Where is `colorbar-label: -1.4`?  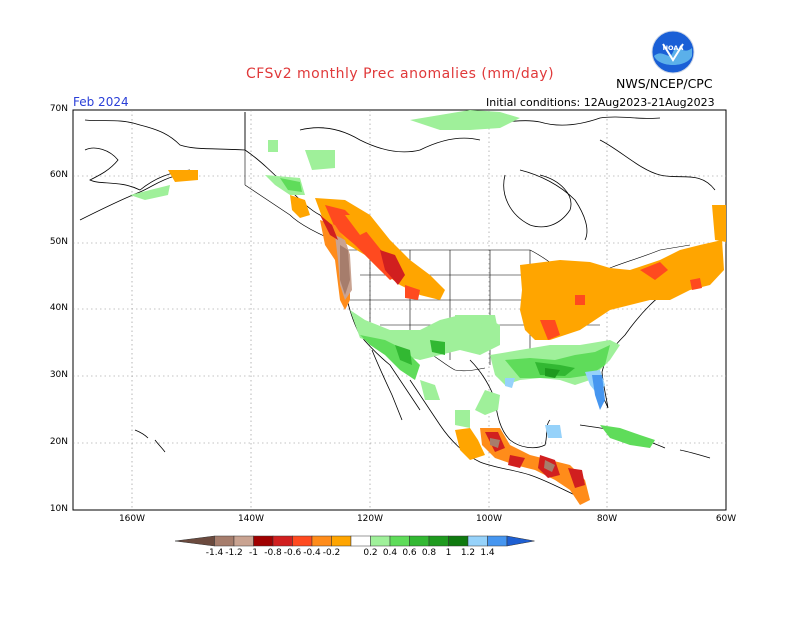
colorbar-label: -1.4 is located at coordinates (214, 553).